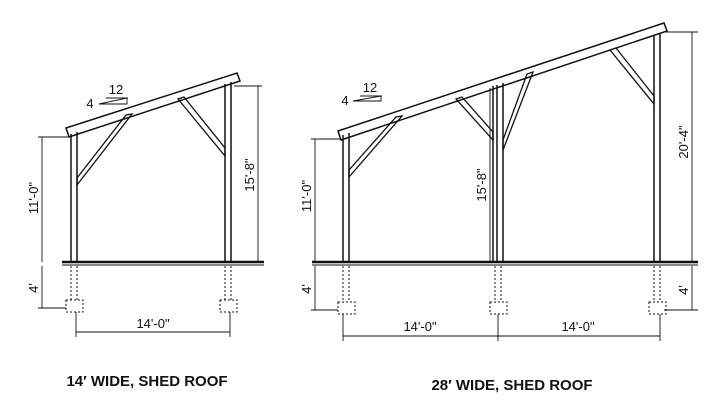  Describe the element at coordinates (33, 288) in the screenshot. I see `left-dim-embed-label: 4'` at that location.